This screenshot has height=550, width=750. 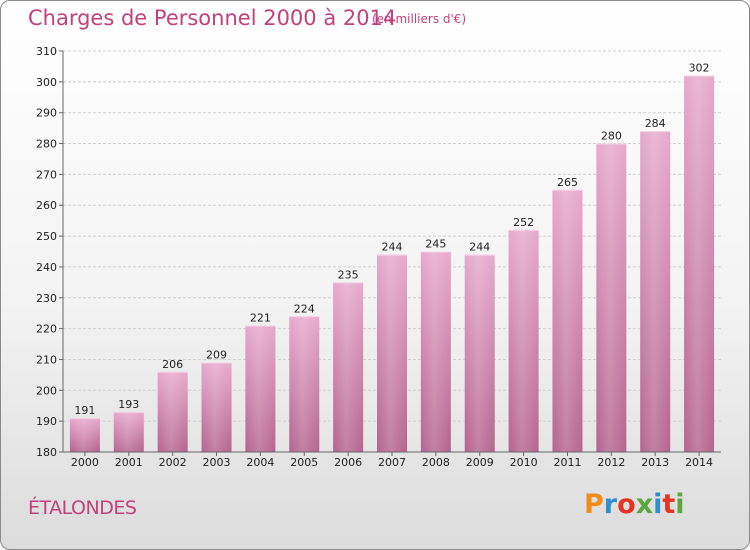 What do you see at coordinates (46, 51) in the screenshot?
I see `y-tick-label: 310` at bounding box center [46, 51].